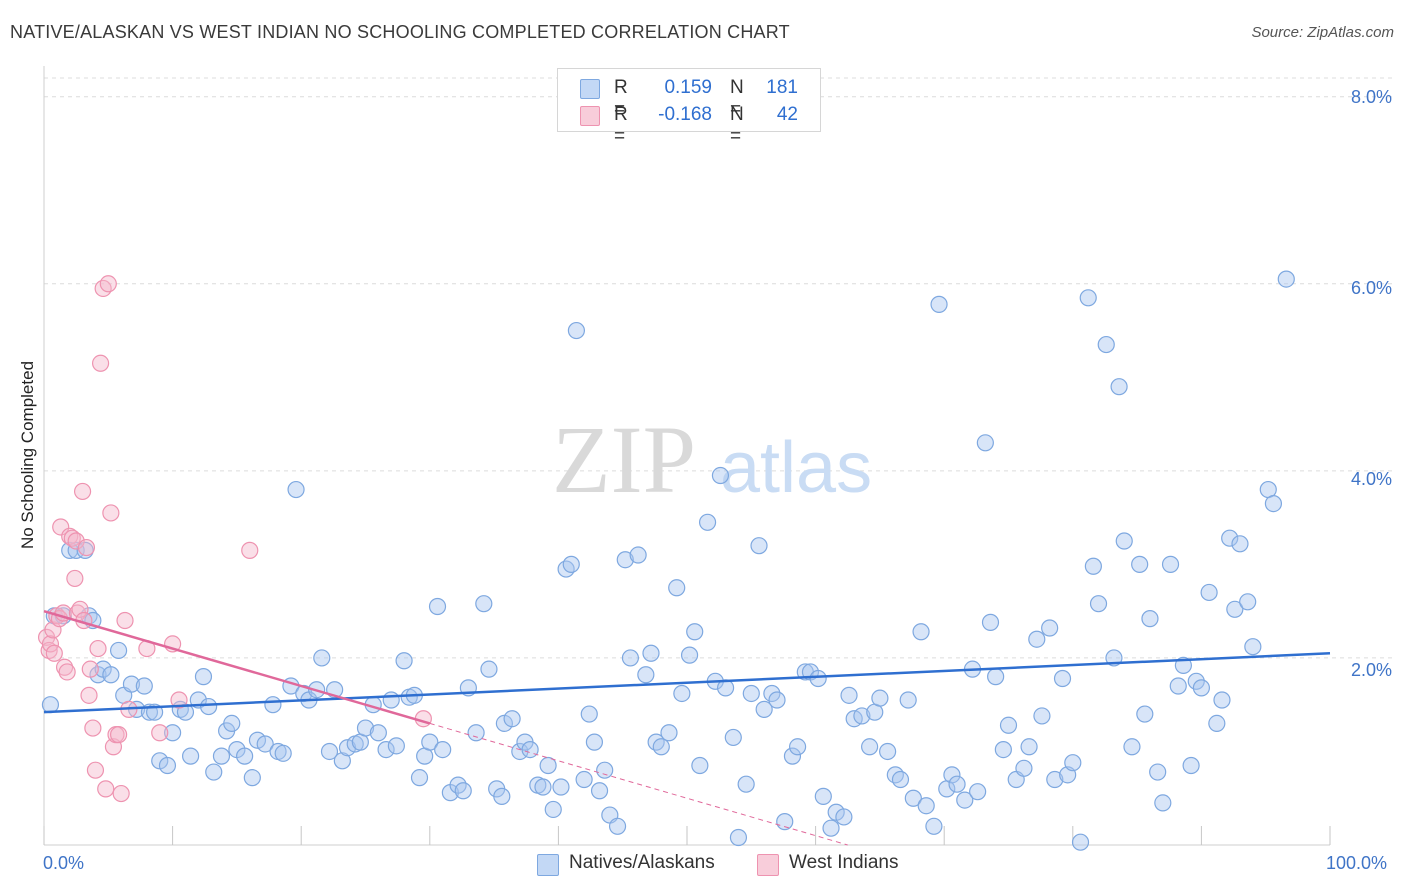  I want to click on y-tick-label-2: 2.0%, so click(1371, 670).